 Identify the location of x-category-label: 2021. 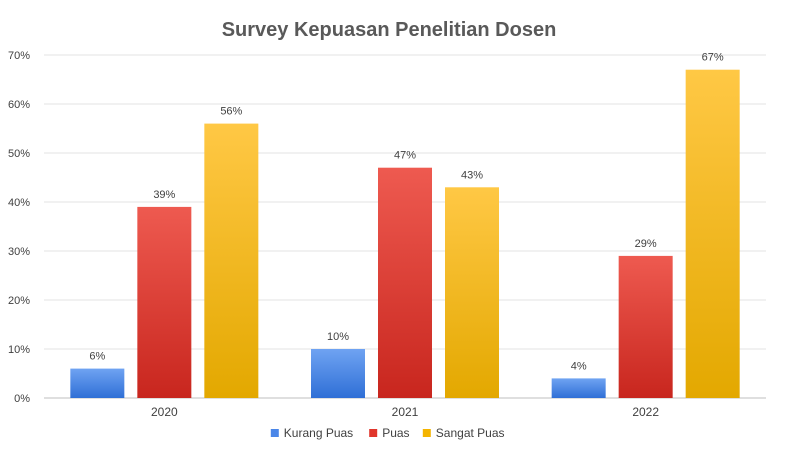
(405, 412).